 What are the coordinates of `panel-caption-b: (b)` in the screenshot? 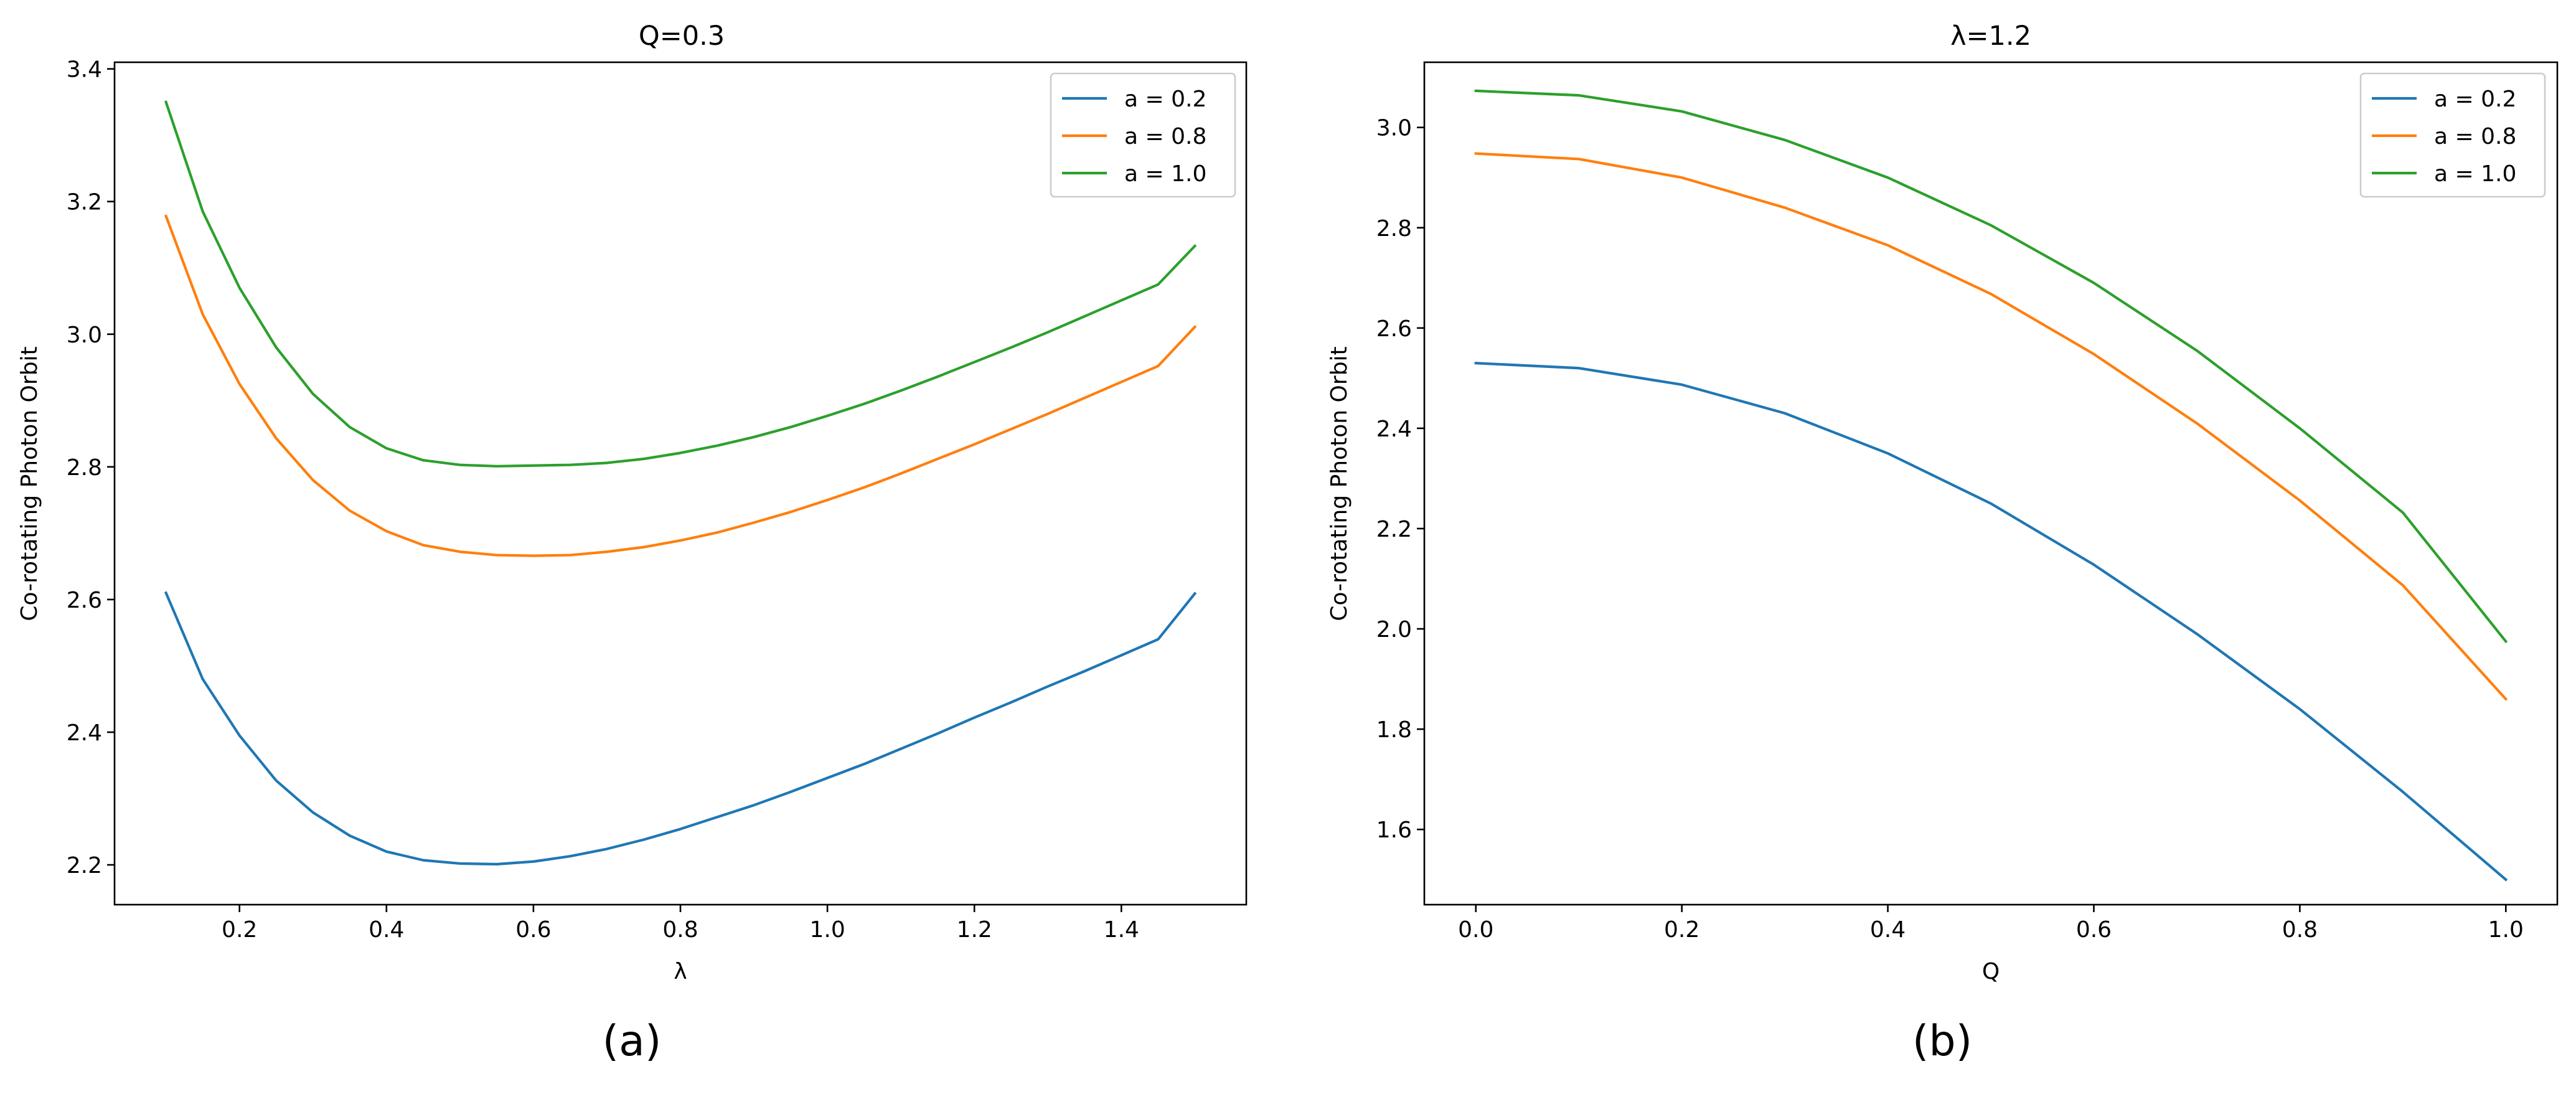 It's located at (1942, 1041).